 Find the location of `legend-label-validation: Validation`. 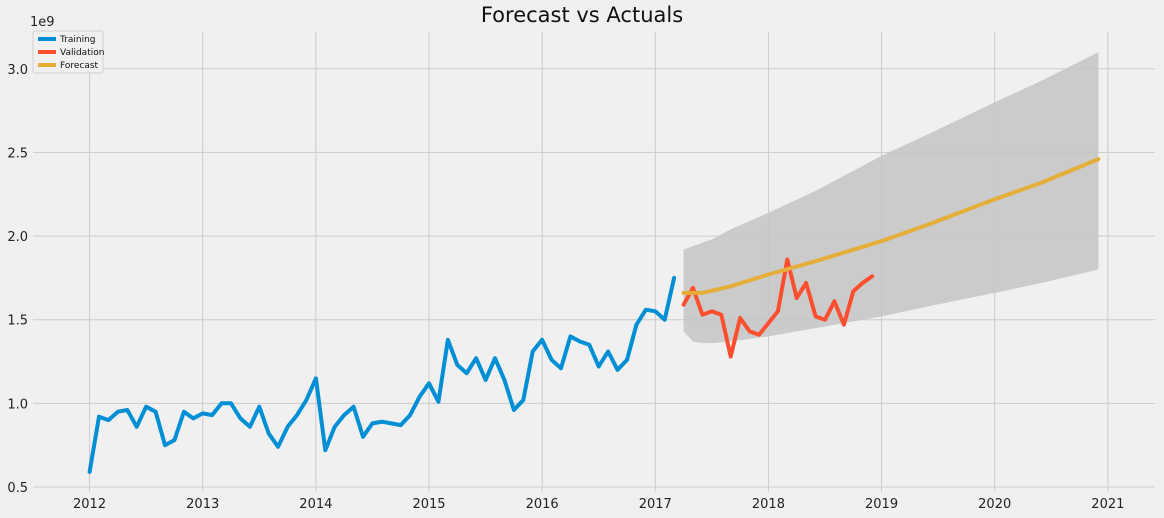

legend-label-validation: Validation is located at coordinates (82, 53).